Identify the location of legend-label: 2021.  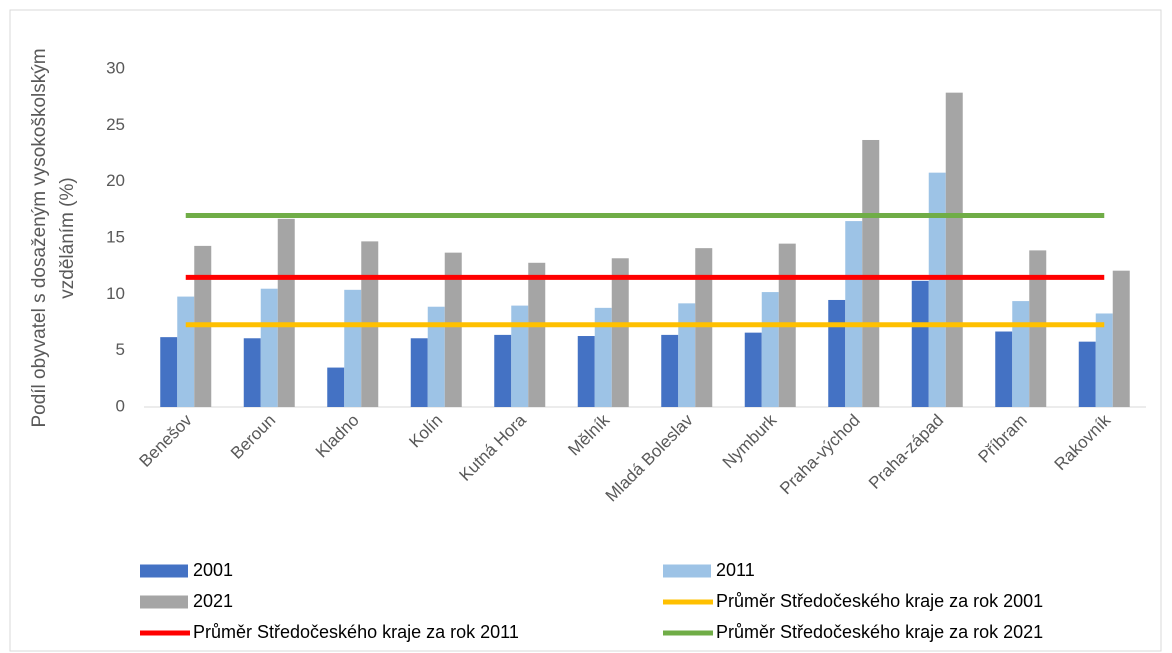
(213, 601).